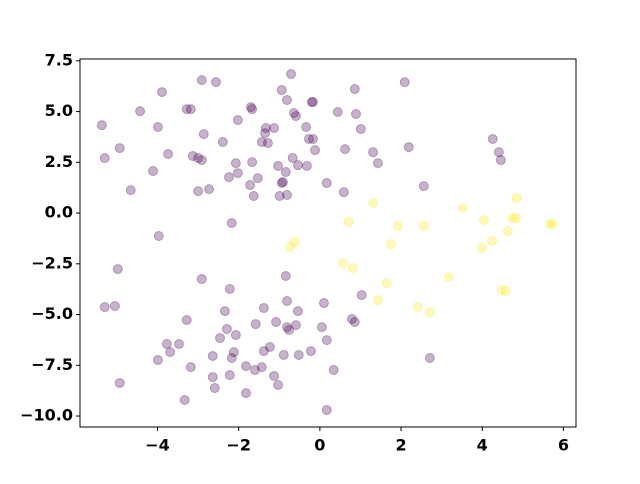 Image resolution: width=640 pixels, height=484 pixels. What do you see at coordinates (238, 445) in the screenshot?
I see `x-tick-label: −2` at bounding box center [238, 445].